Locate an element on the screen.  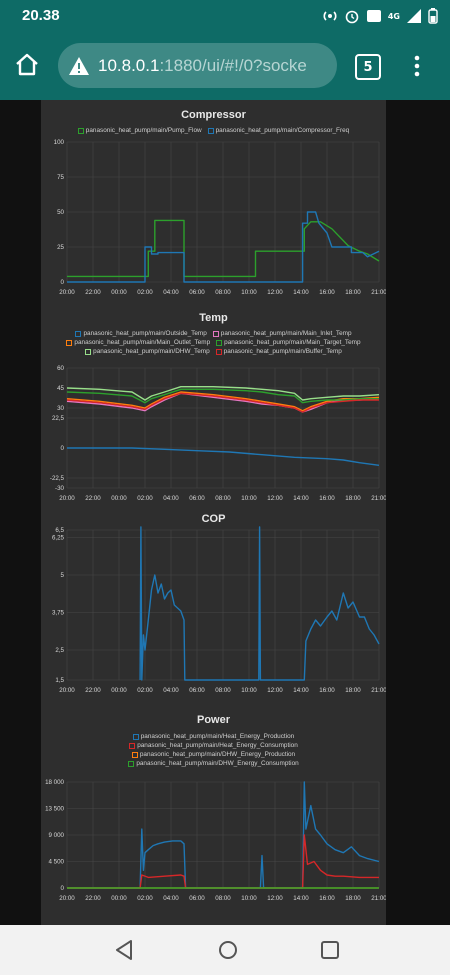
y-tick-label: 5 is located at coordinates (63, 575).